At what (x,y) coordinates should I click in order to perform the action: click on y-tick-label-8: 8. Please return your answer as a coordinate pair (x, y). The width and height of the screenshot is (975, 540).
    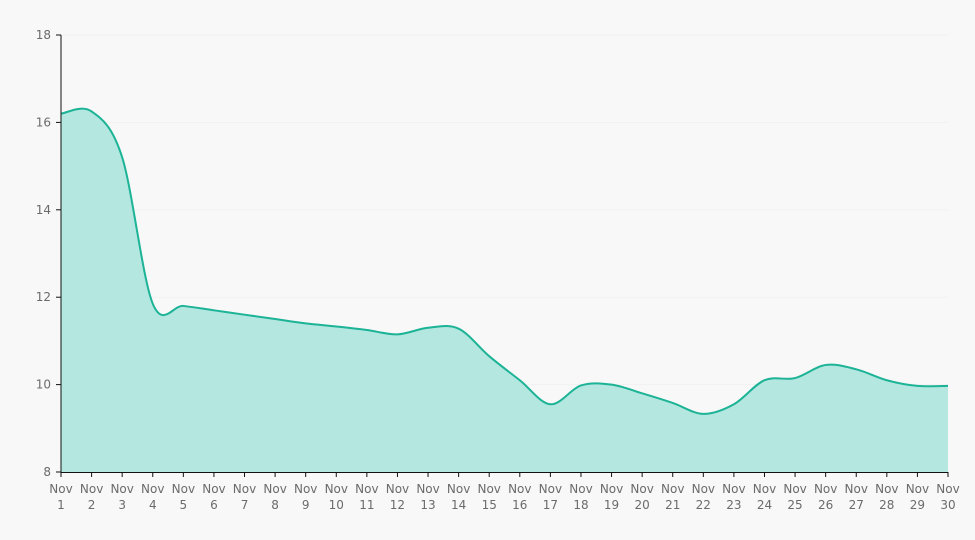
    Looking at the image, I should click on (47, 472).